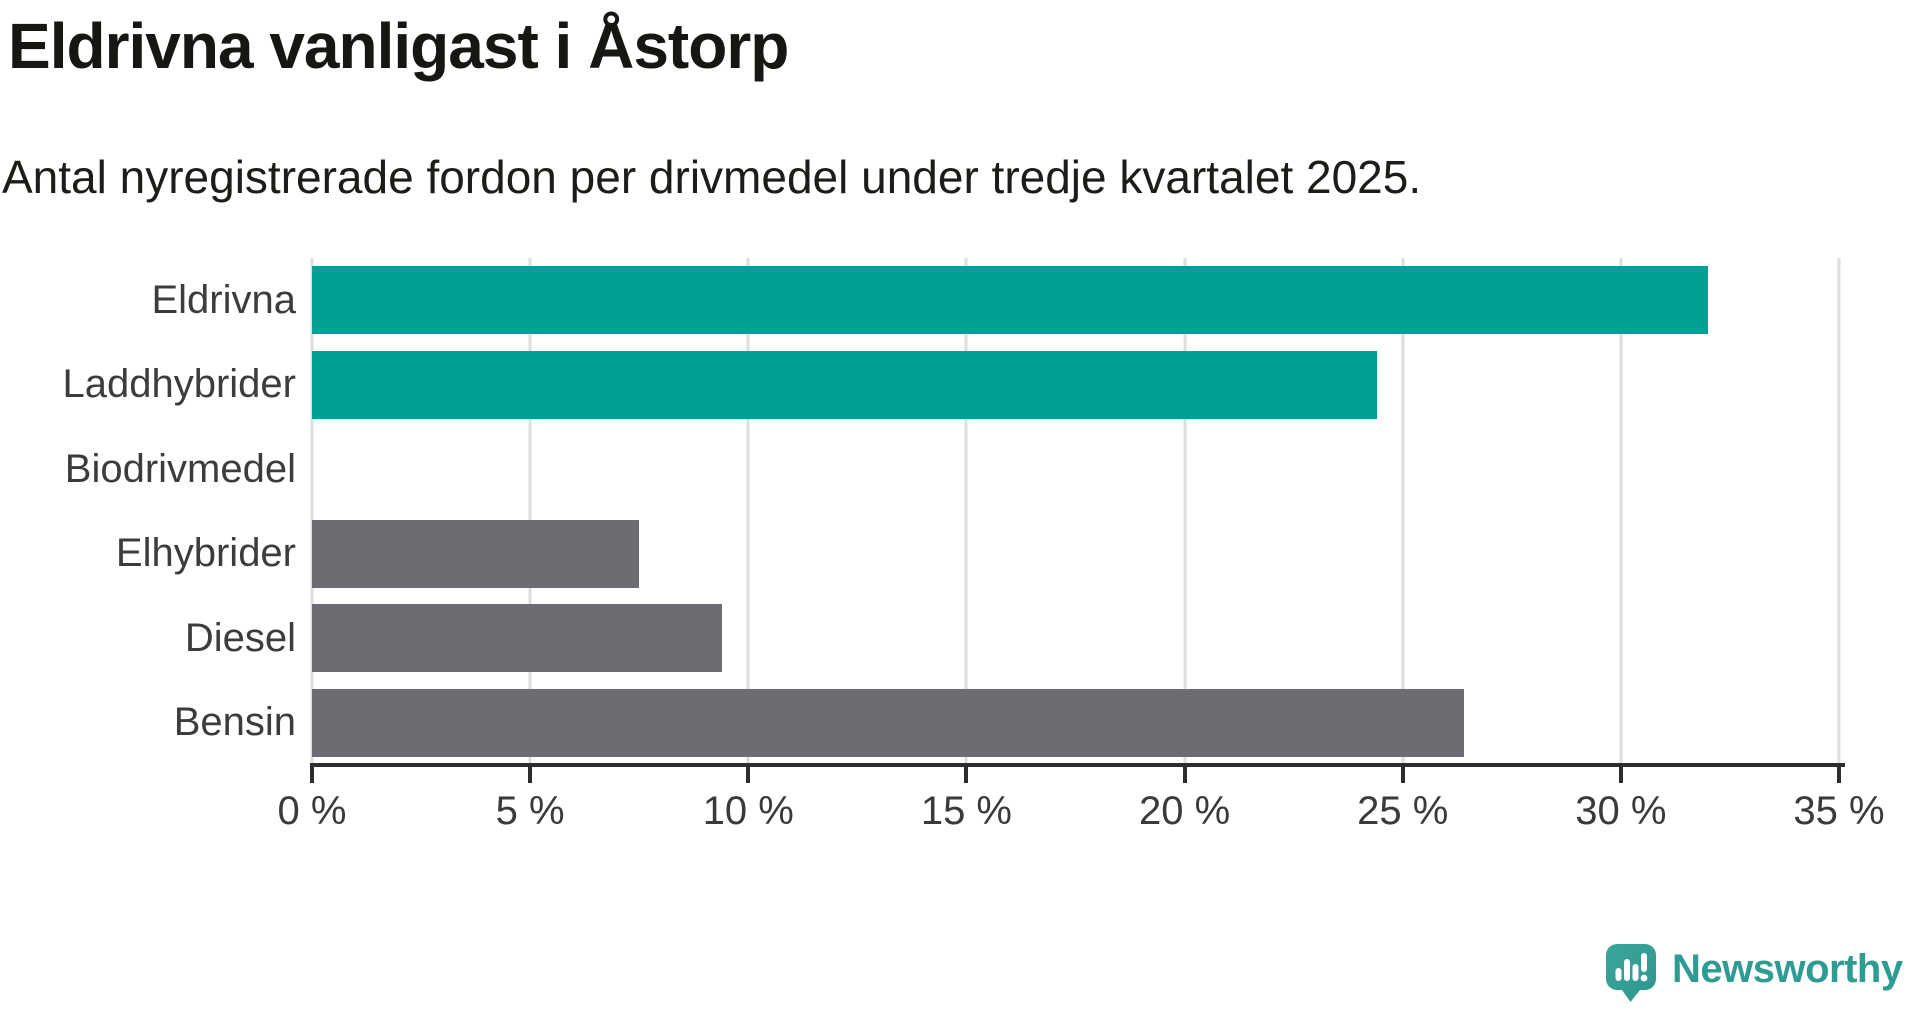 Image resolution: width=1920 pixels, height=1010 pixels. I want to click on x-axis-tick-label-5: 5 %, so click(530, 811).